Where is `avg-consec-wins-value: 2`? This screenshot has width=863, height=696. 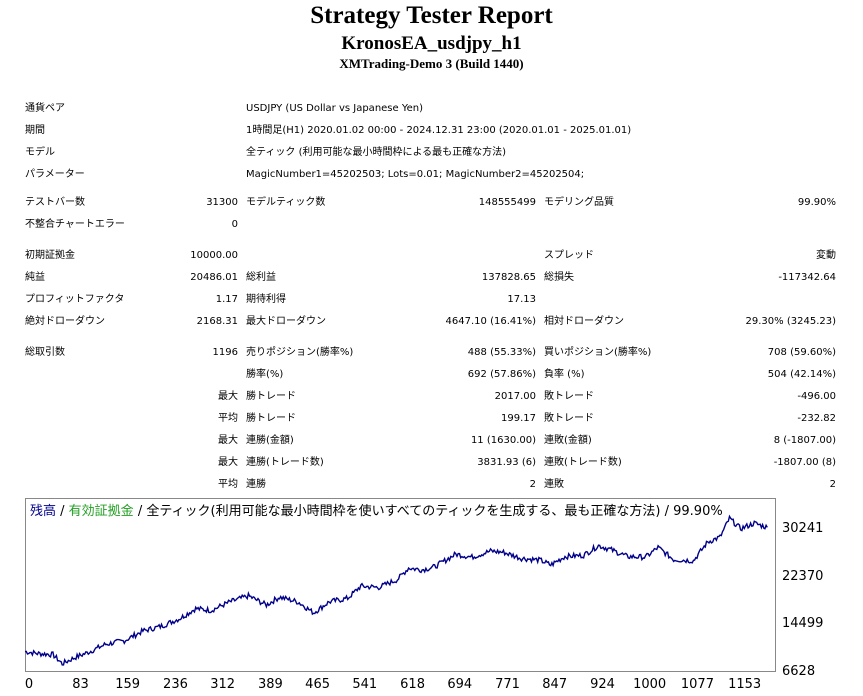 avg-consec-wins-value: 2 is located at coordinates (532, 484).